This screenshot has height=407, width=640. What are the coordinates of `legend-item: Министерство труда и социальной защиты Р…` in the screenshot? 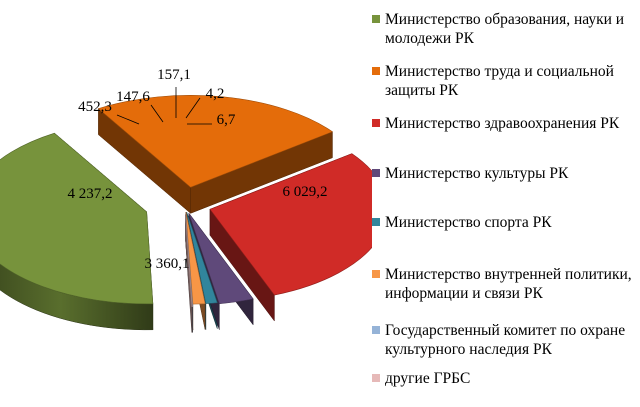 It's located at (505, 81).